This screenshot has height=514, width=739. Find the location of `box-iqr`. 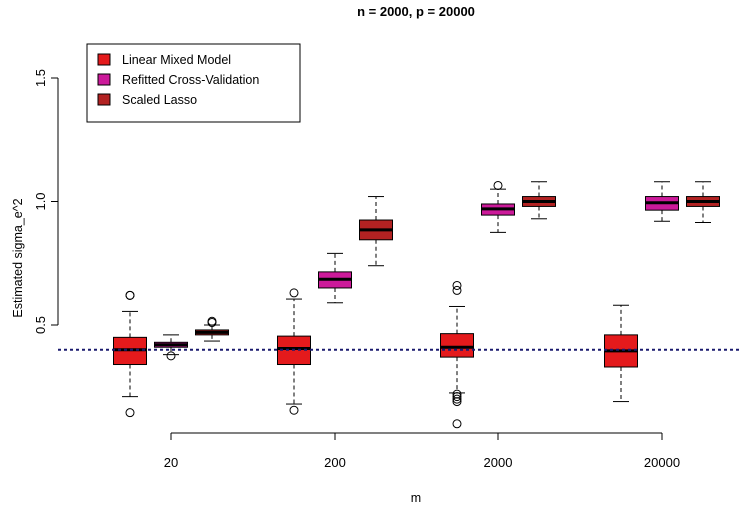

box-iqr is located at coordinates (457, 345).